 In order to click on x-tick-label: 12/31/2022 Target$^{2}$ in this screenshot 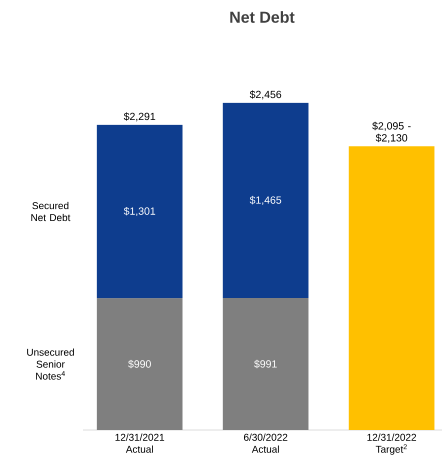, I will do `click(391, 444)`.